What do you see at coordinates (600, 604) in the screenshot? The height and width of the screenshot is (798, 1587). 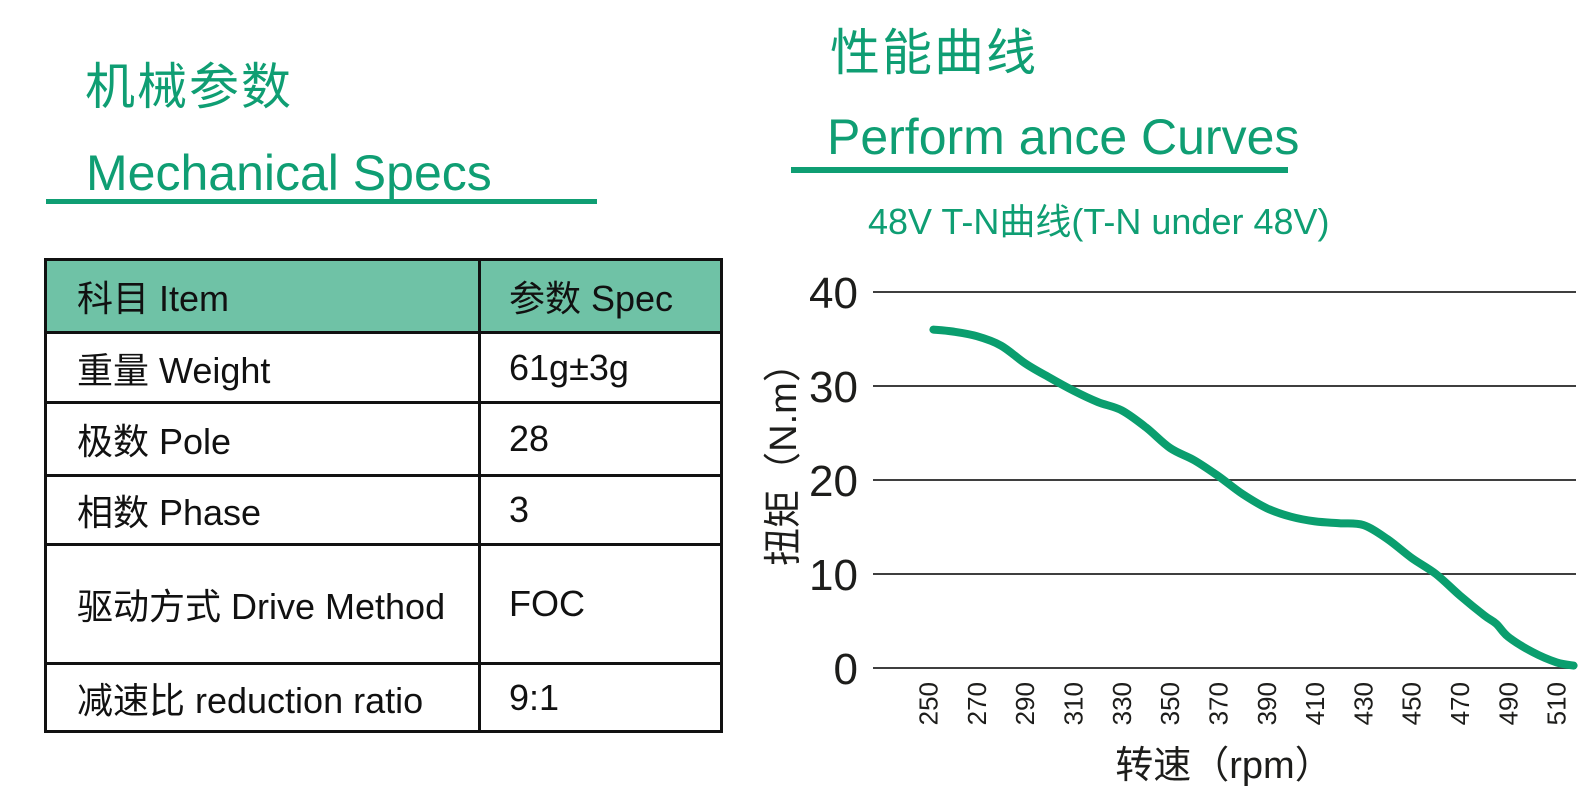 I see `spec-value-cell: FOC` at bounding box center [600, 604].